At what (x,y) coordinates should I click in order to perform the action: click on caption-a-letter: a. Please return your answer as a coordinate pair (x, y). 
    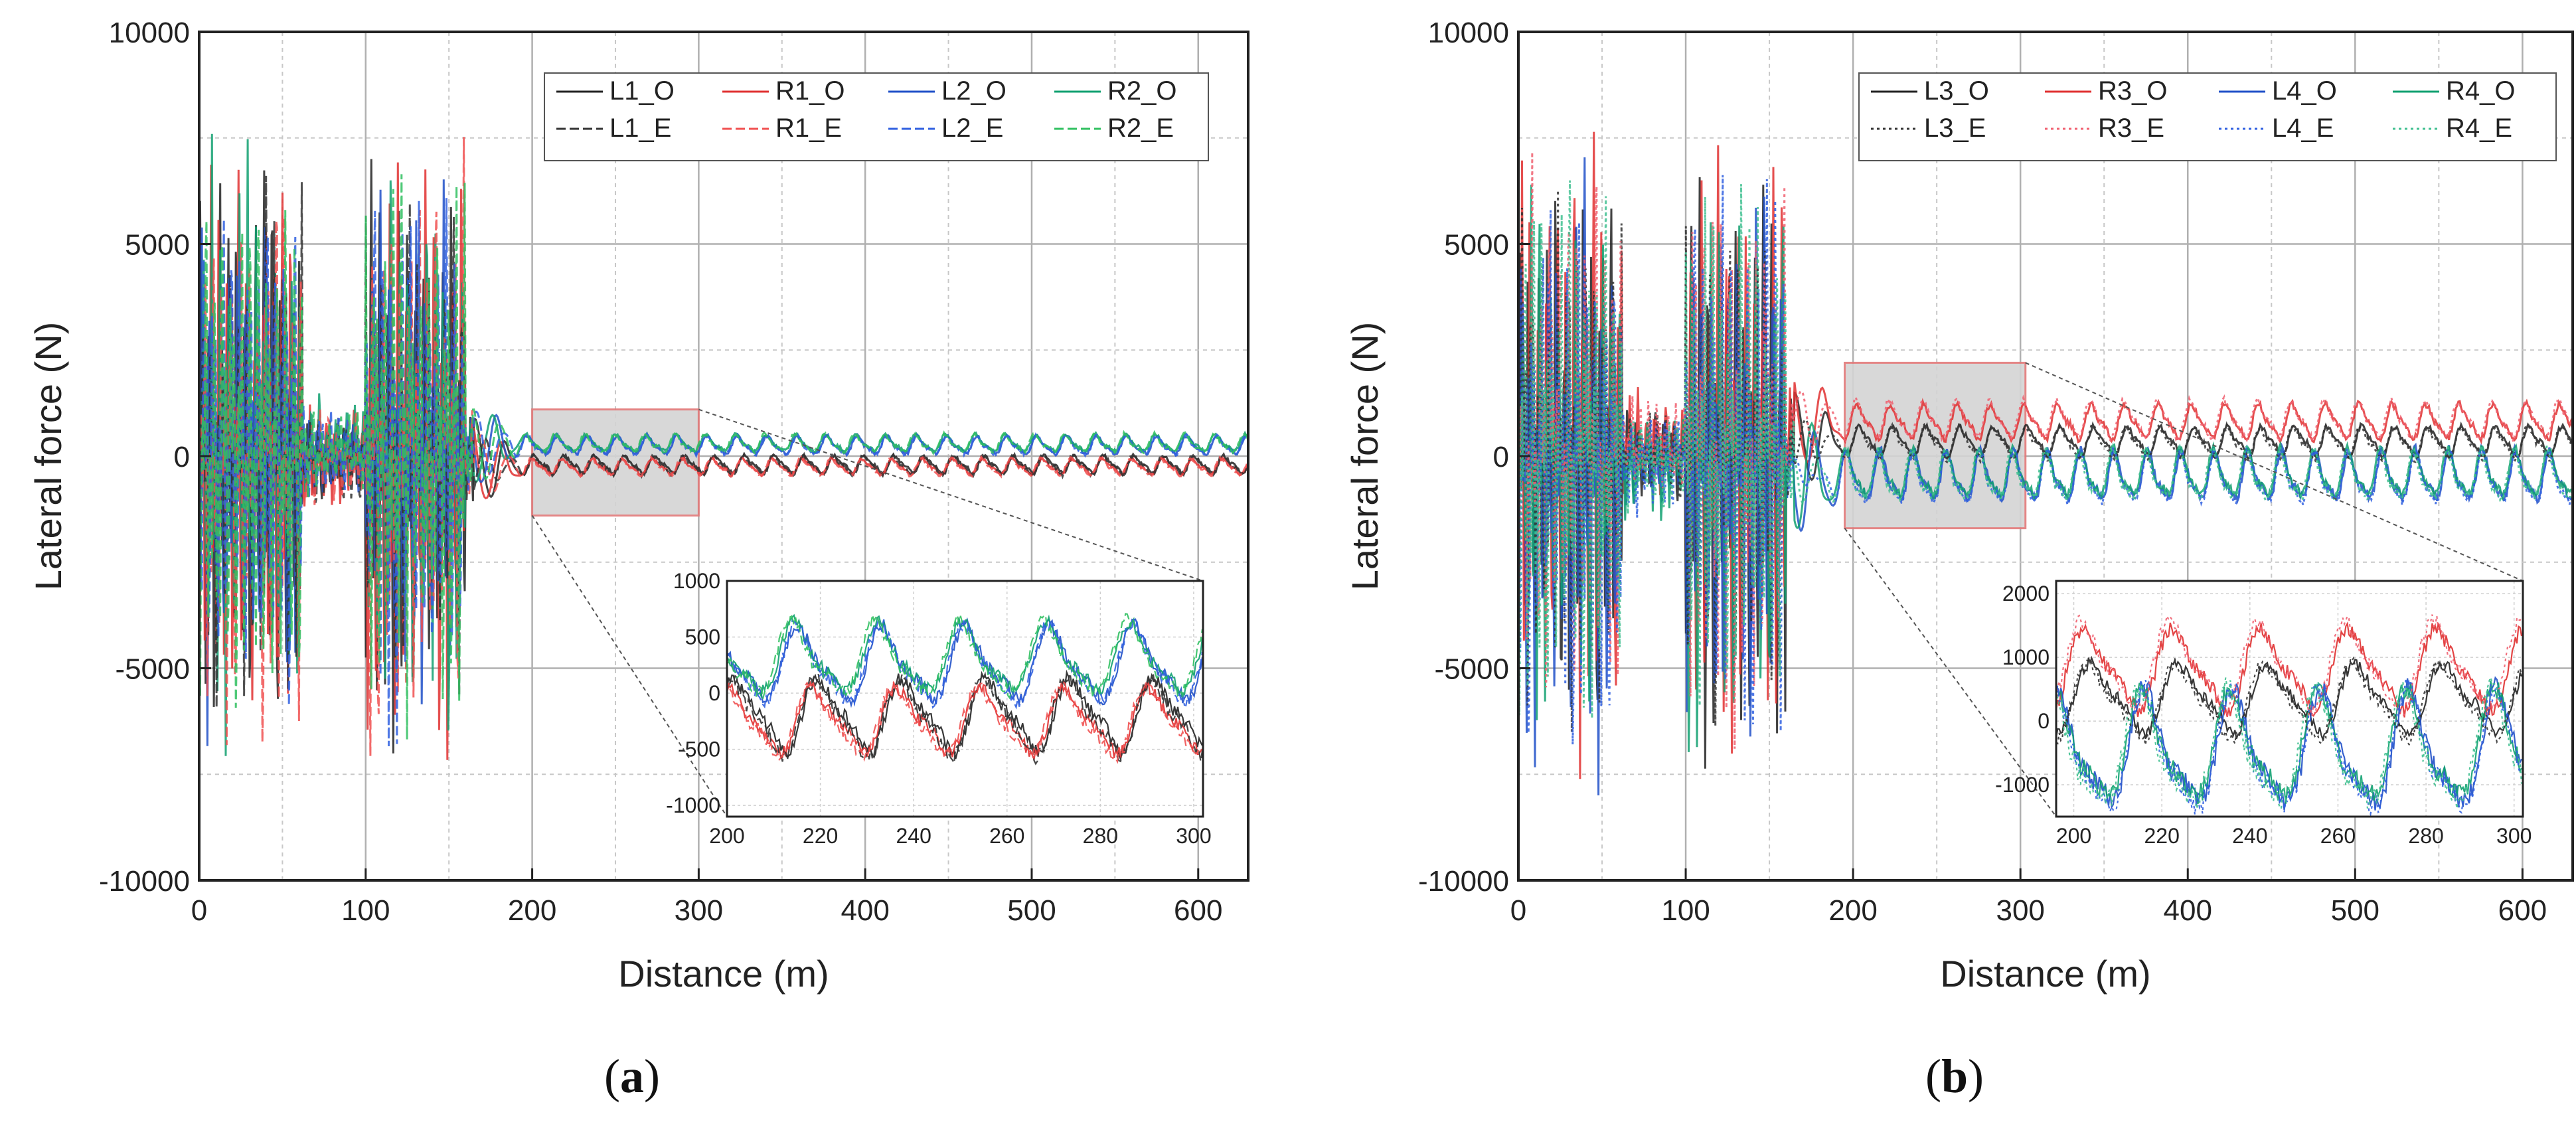
    Looking at the image, I should click on (631, 1076).